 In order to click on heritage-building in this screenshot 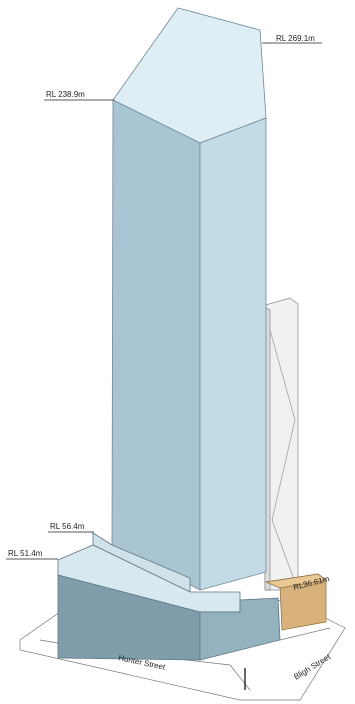, I will do `click(295, 602)`.